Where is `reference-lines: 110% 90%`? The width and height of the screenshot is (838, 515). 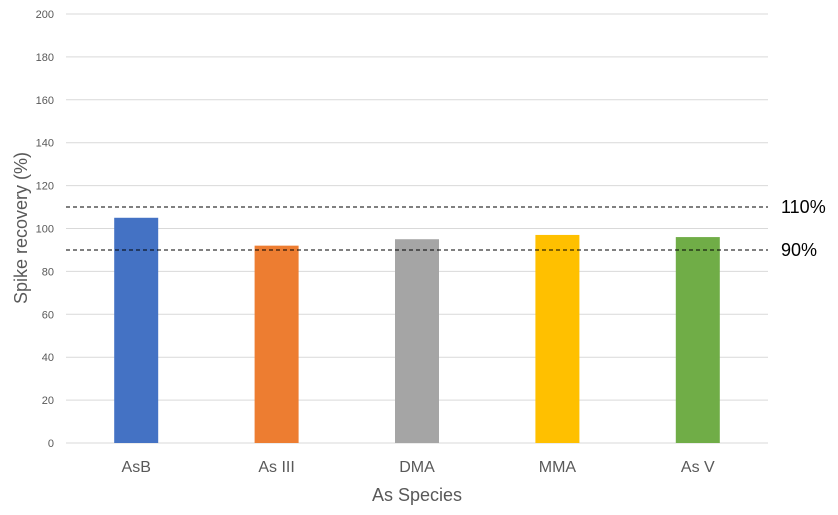 reference-lines: 110% 90% is located at coordinates (446, 228).